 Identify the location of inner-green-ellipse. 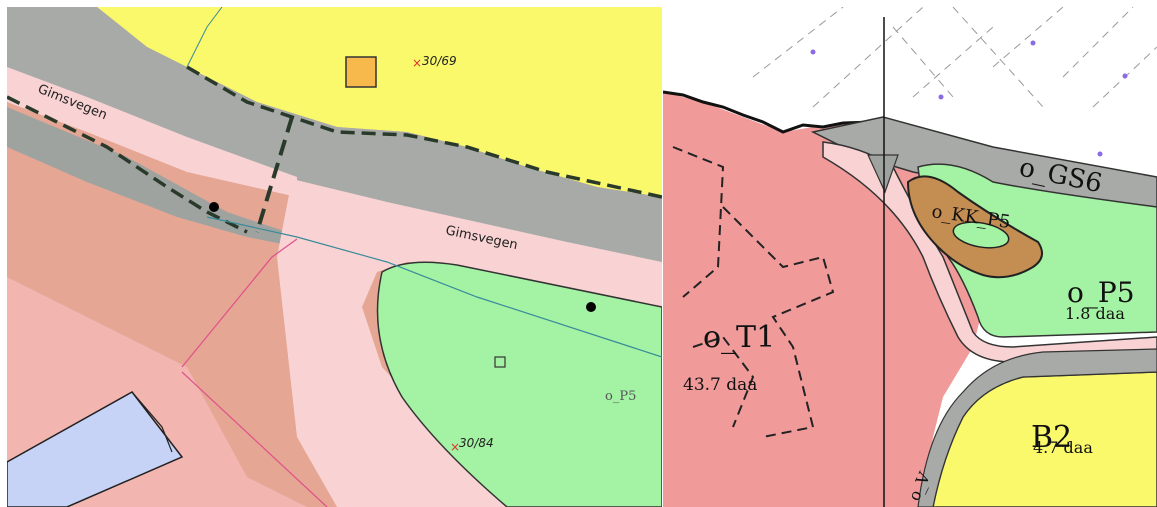
(981, 235).